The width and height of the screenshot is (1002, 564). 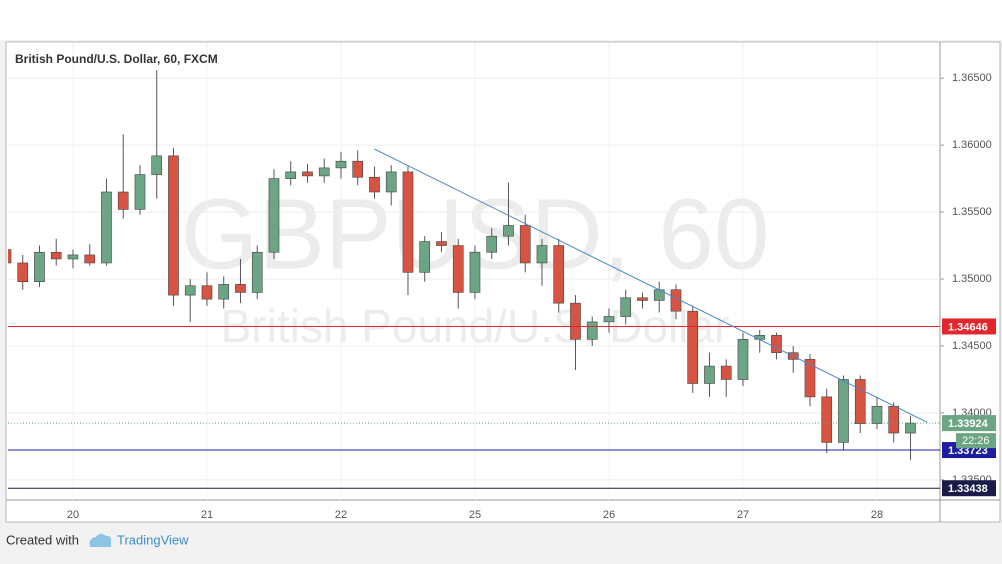 I want to click on x-tick-label: 28, so click(x=877, y=515).